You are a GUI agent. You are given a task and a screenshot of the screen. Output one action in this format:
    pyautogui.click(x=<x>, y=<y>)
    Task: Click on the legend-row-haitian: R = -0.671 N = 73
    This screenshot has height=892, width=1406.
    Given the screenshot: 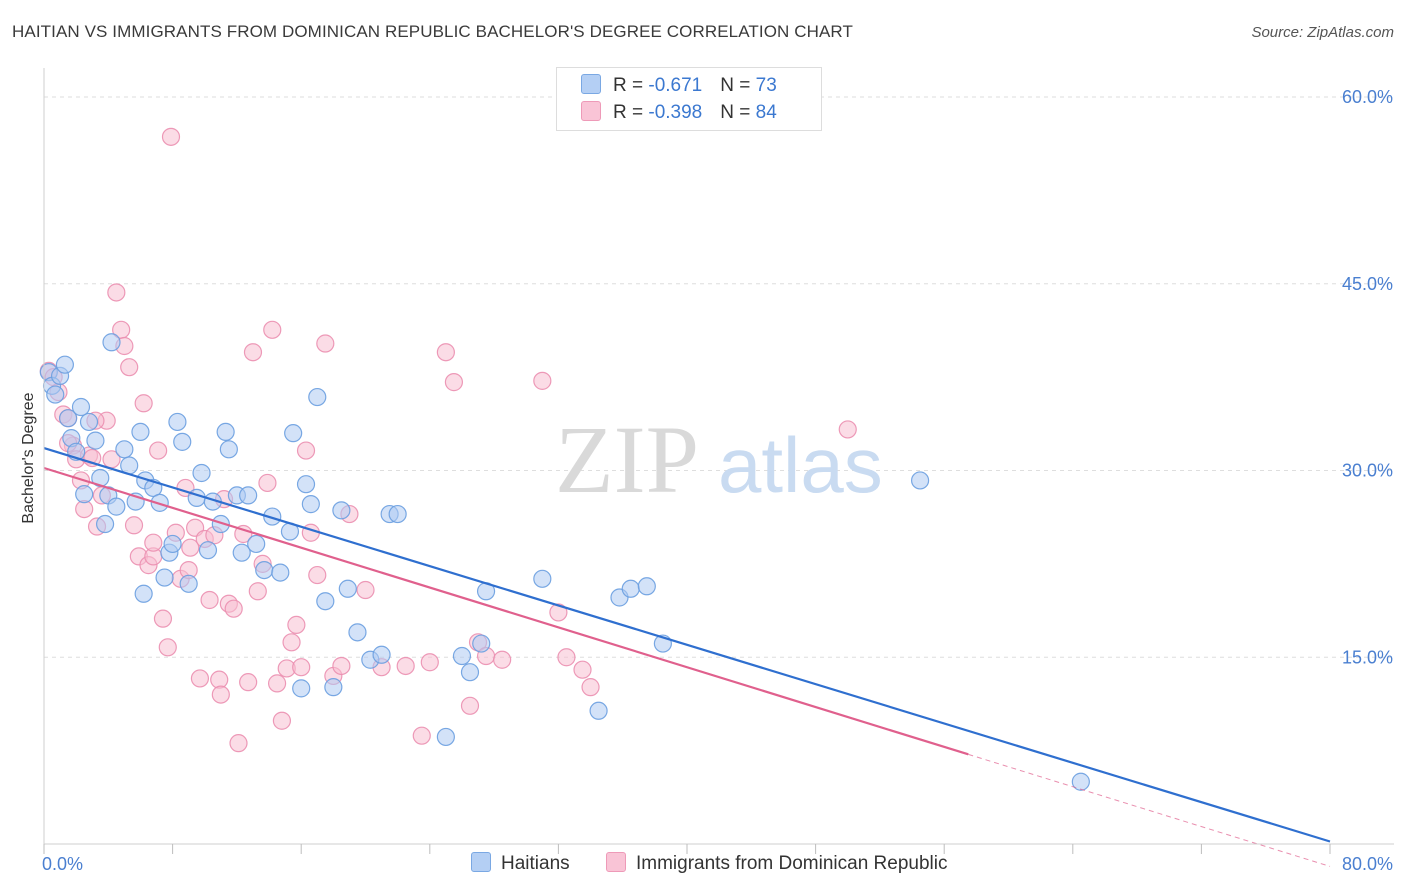 What is the action you would take?
    pyautogui.click(x=679, y=87)
    